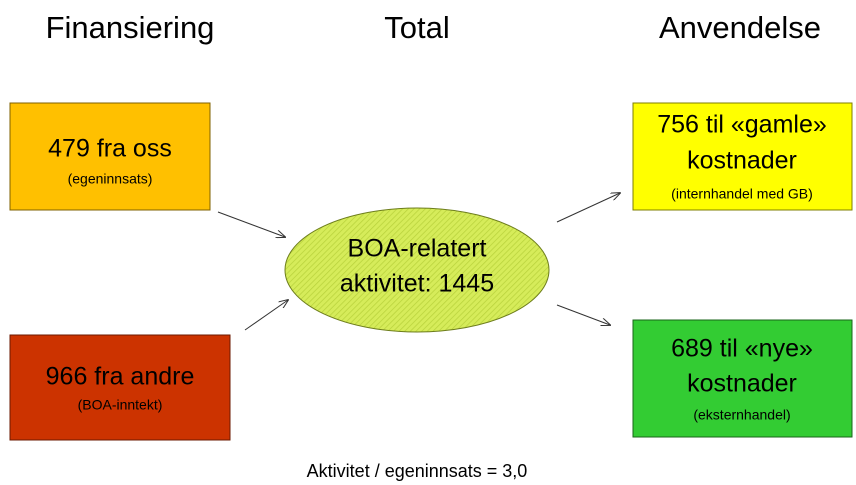 This screenshot has height=485, width=856. Describe the element at coordinates (120, 405) in the screenshot. I see `box-note: (BOA-inntekt)` at that location.